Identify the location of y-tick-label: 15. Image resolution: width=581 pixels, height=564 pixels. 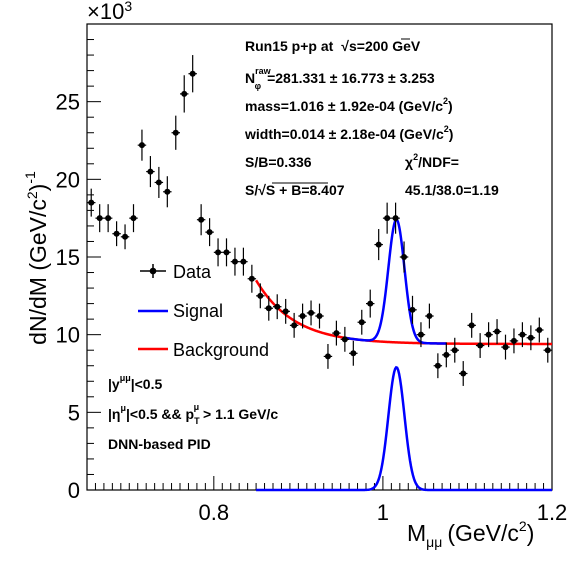
(68, 257).